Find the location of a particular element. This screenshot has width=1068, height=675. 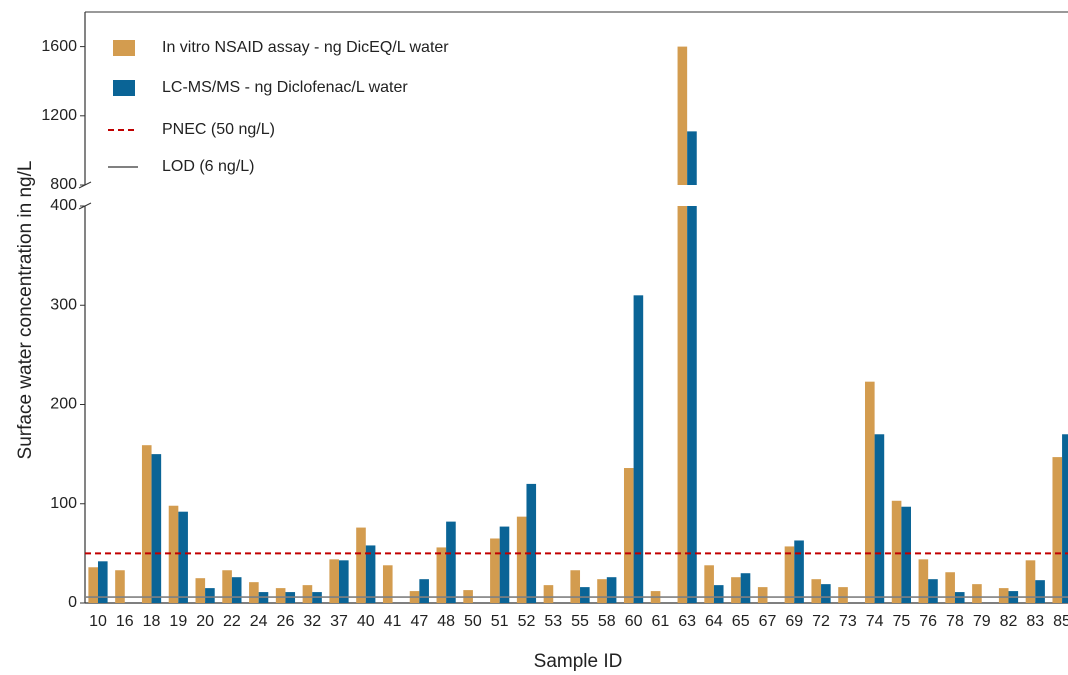

x-tick-label: 60 is located at coordinates (634, 621).